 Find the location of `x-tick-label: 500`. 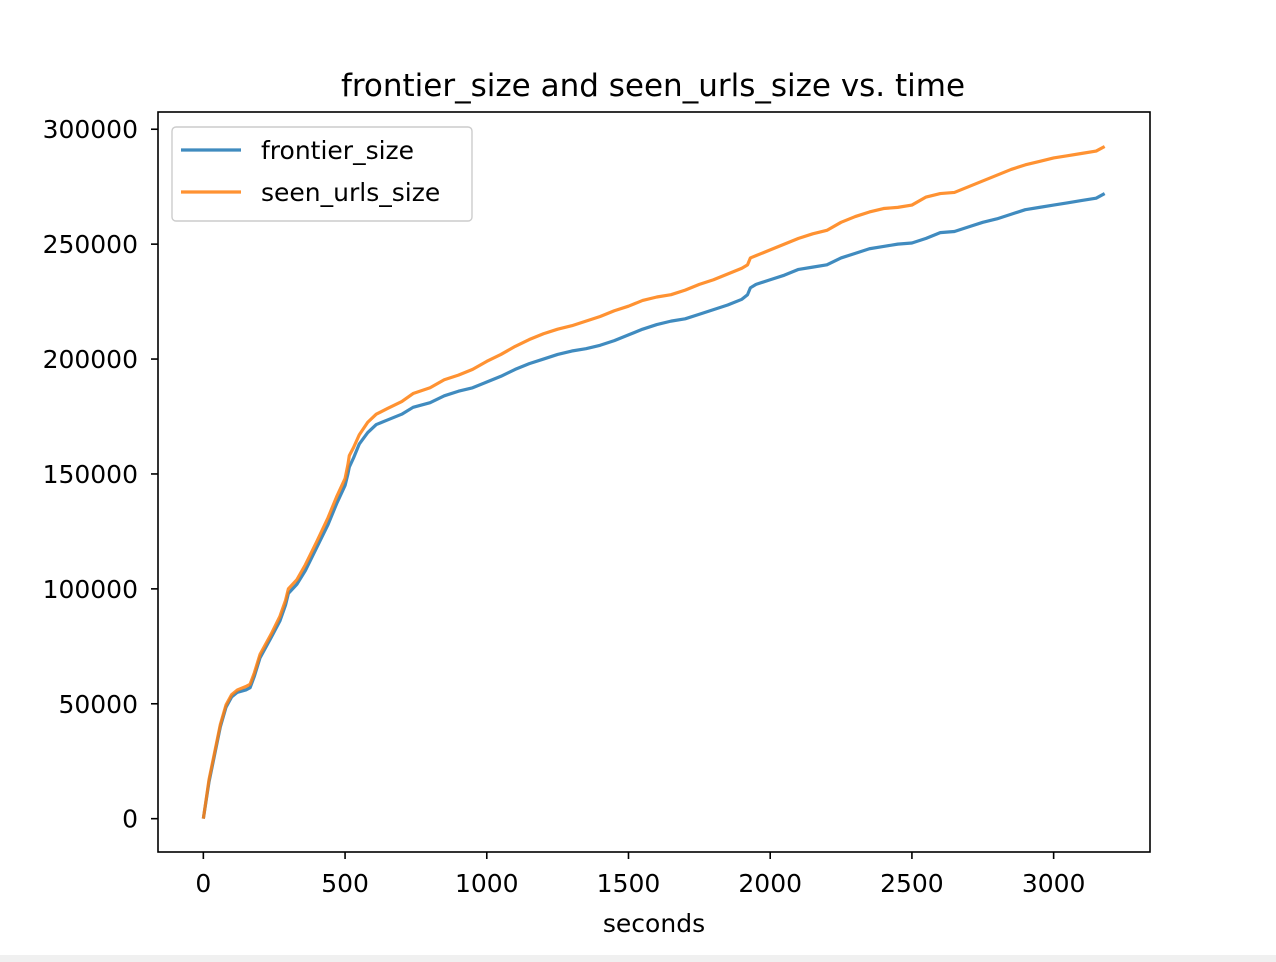

x-tick-label: 500 is located at coordinates (345, 883).